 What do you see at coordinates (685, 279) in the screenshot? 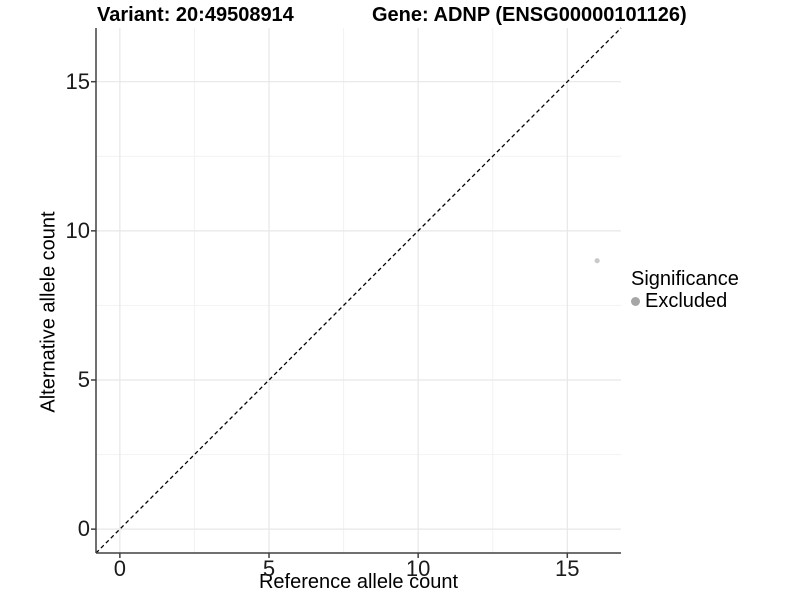
I see `legend-title: Significance` at bounding box center [685, 279].